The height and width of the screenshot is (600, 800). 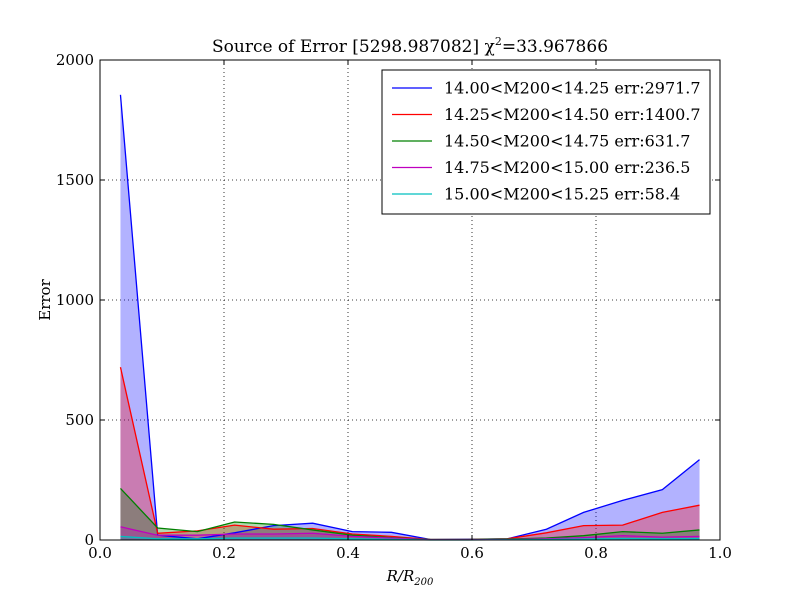 I want to click on series-5-fill, so click(x=410, y=538).